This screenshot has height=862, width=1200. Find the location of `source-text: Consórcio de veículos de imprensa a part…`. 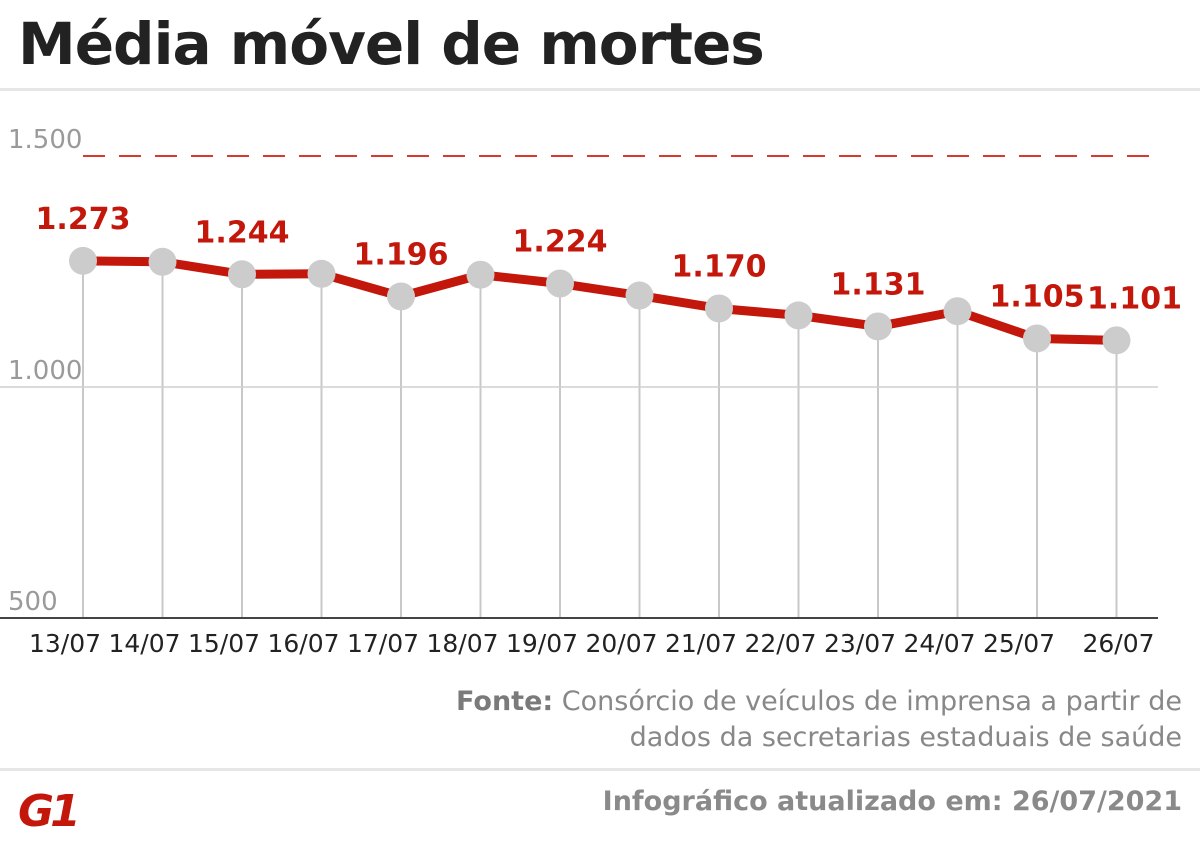

source-text: Consórcio de veículos de imprensa a part… is located at coordinates (871, 719).